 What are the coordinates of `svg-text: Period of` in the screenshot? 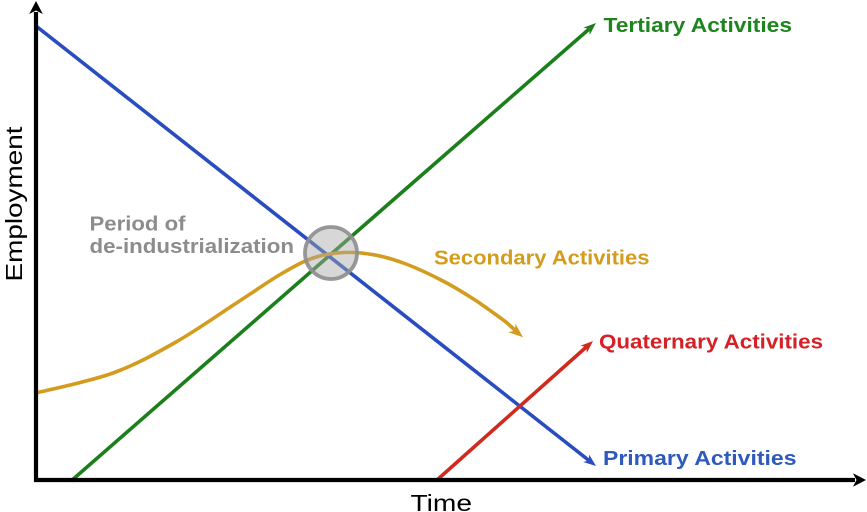 It's located at (138, 224).